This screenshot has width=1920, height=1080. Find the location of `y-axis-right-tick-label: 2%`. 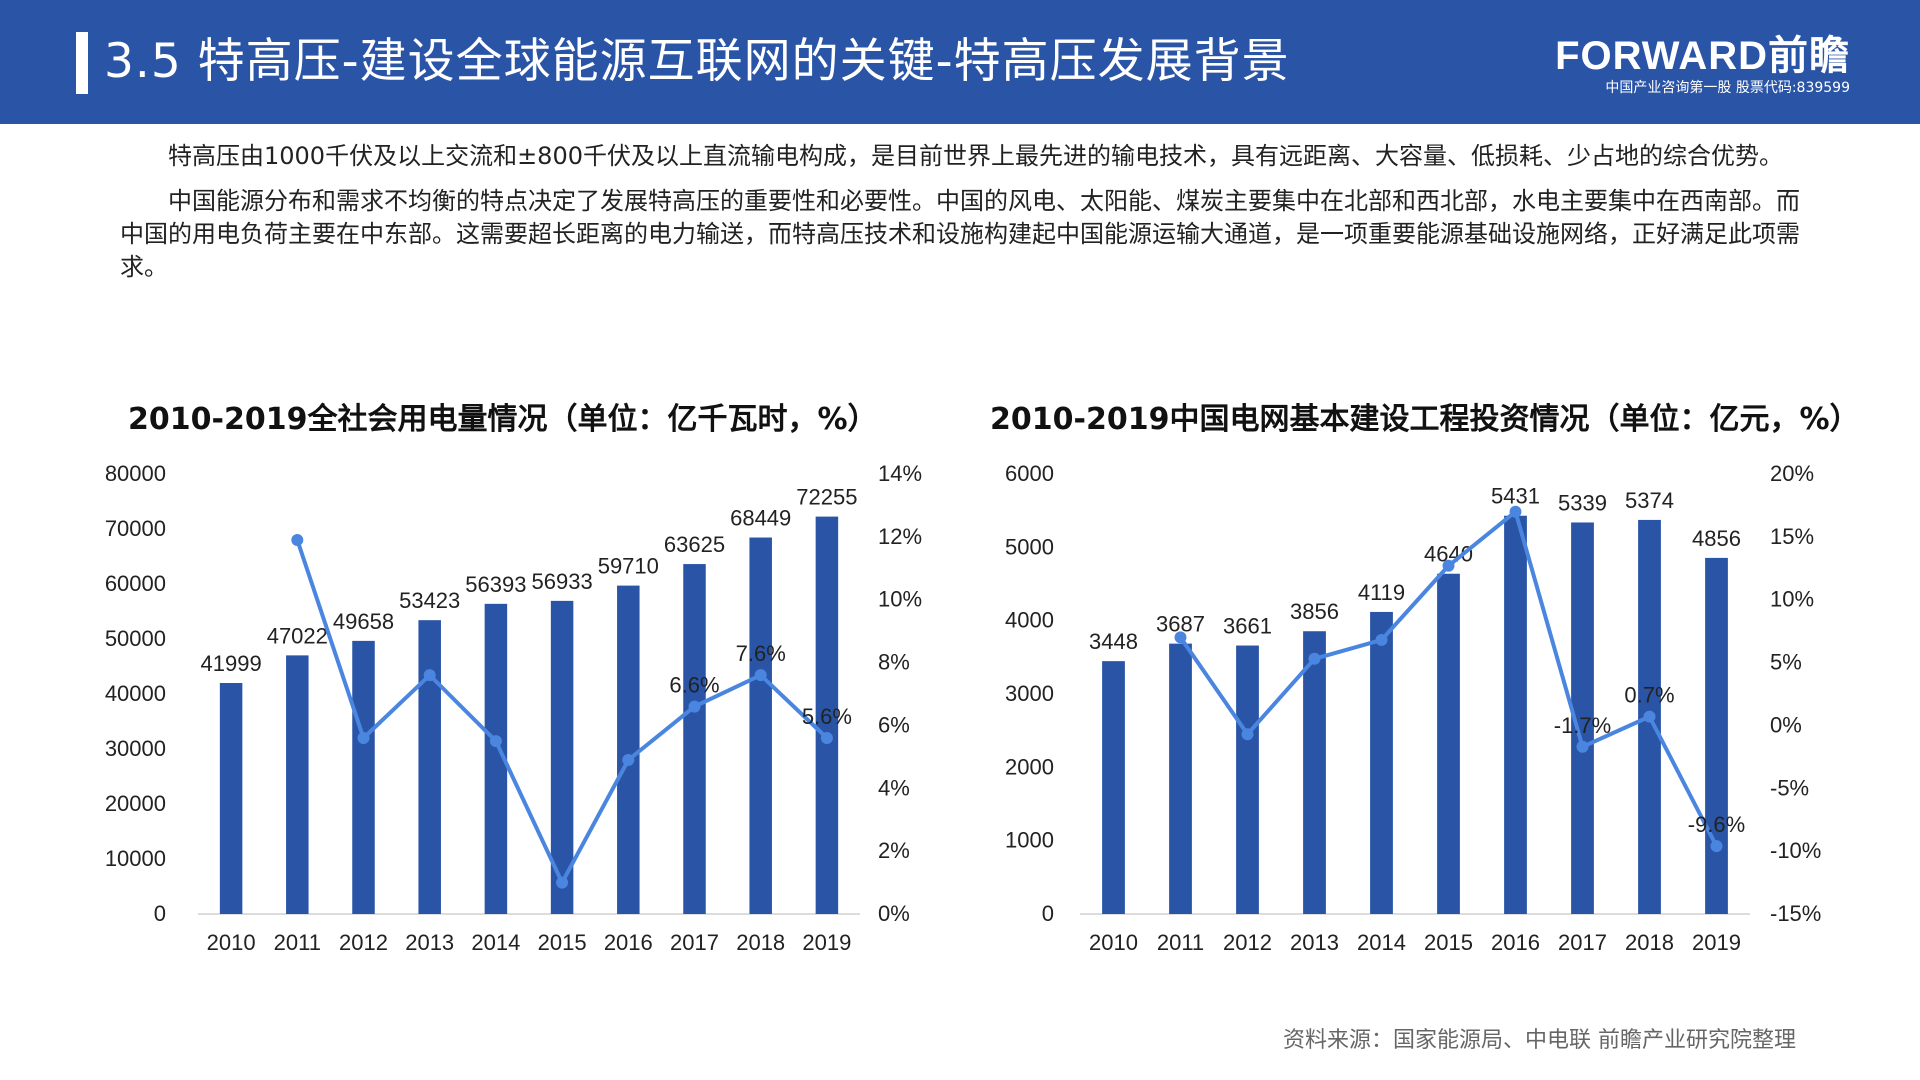

y-axis-right-tick-label: 2% is located at coordinates (894, 850).